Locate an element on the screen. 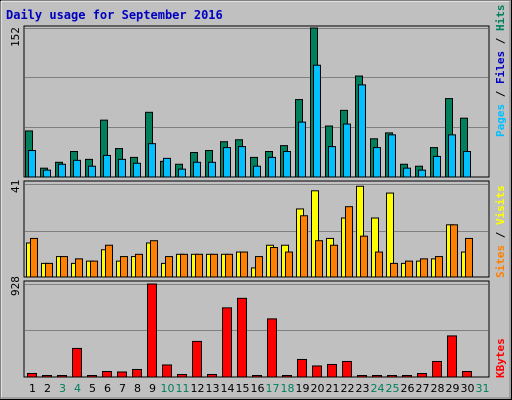 This screenshot has width=512, height=400. day-label: 26 is located at coordinates (408, 388).